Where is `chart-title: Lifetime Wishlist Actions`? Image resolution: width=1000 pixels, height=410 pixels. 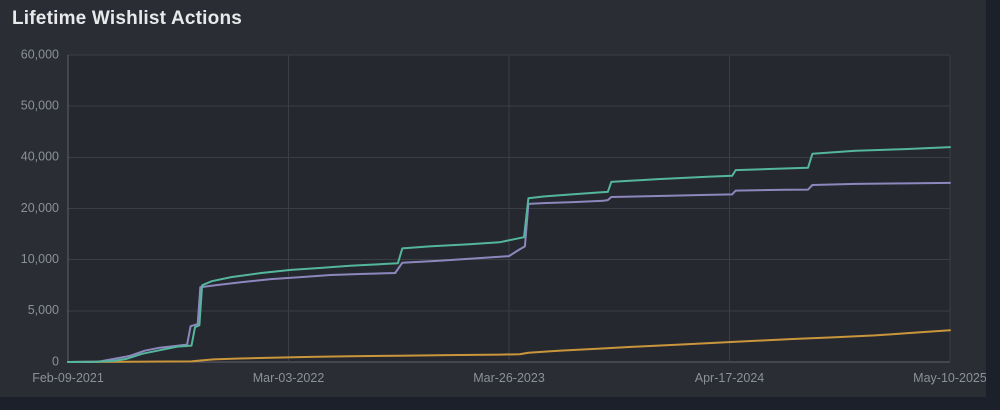 chart-title: Lifetime Wishlist Actions is located at coordinates (127, 18).